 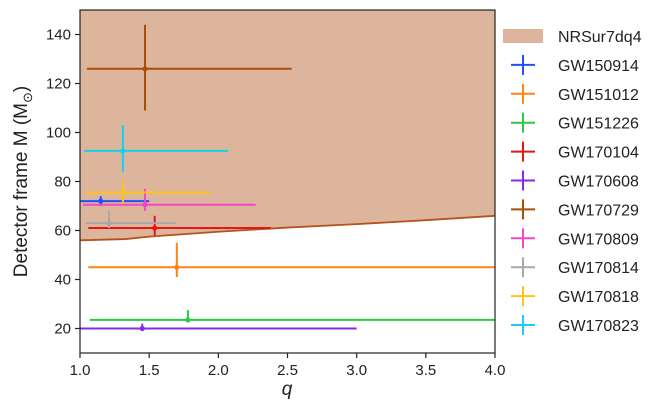 I want to click on legend-item-gw170729: GW170729, so click(x=575, y=209).